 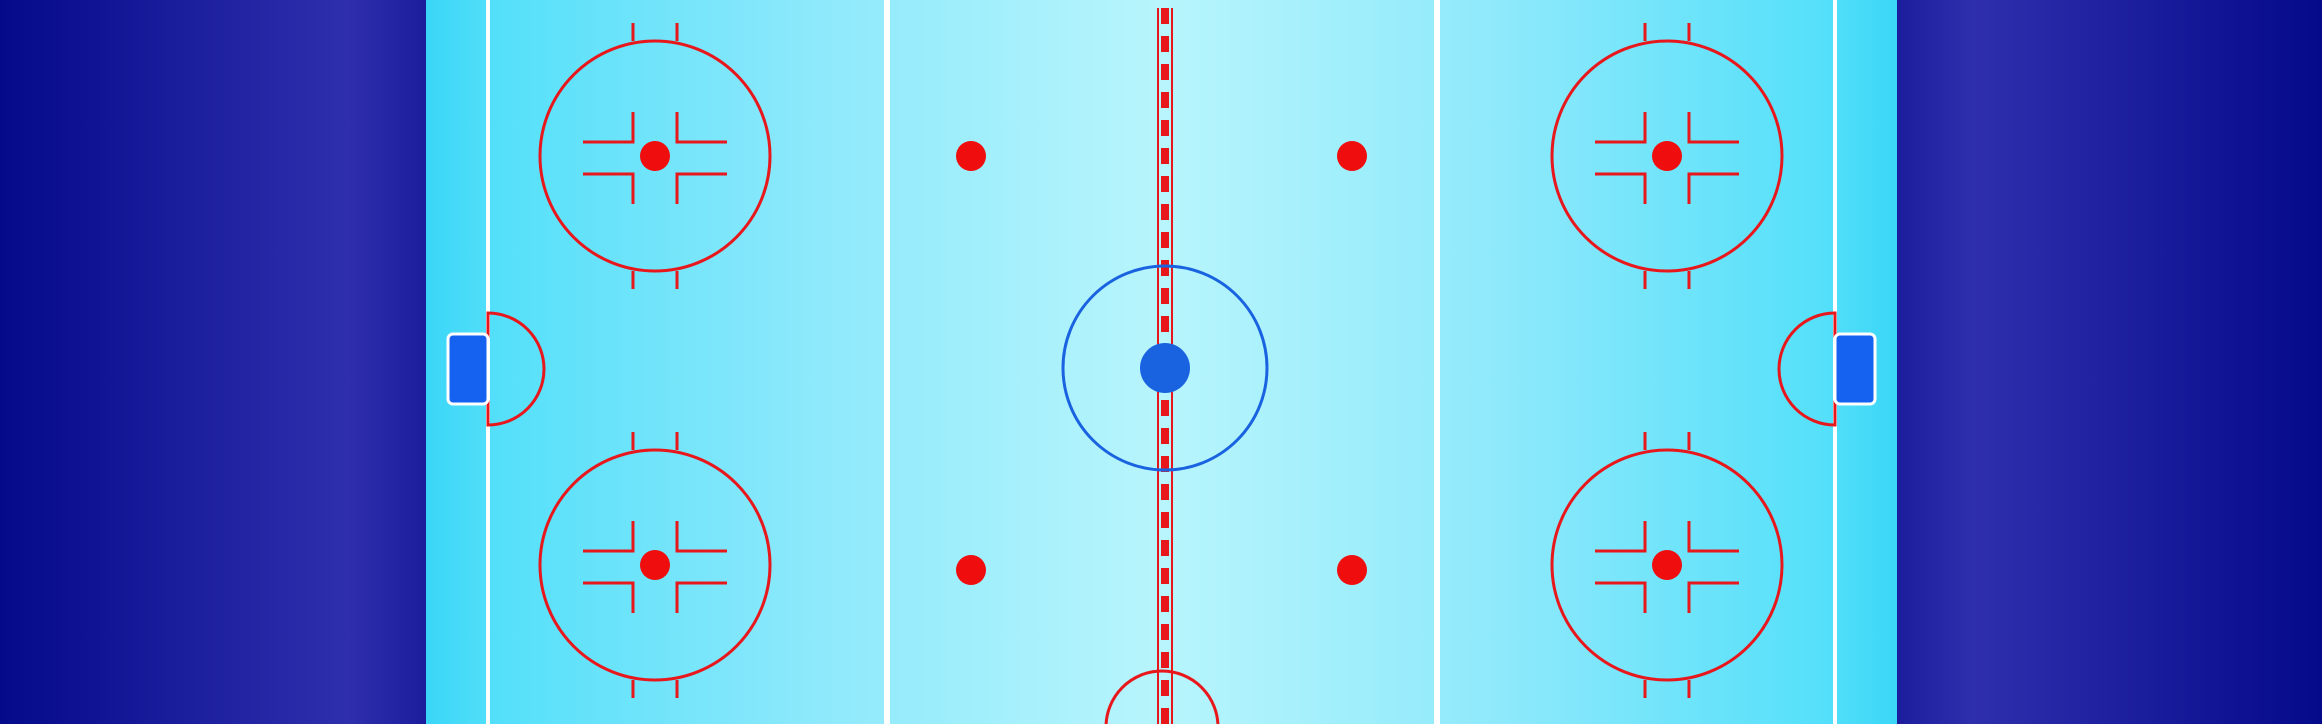 I want to click on center-faceoff-dot, so click(x=1165, y=368).